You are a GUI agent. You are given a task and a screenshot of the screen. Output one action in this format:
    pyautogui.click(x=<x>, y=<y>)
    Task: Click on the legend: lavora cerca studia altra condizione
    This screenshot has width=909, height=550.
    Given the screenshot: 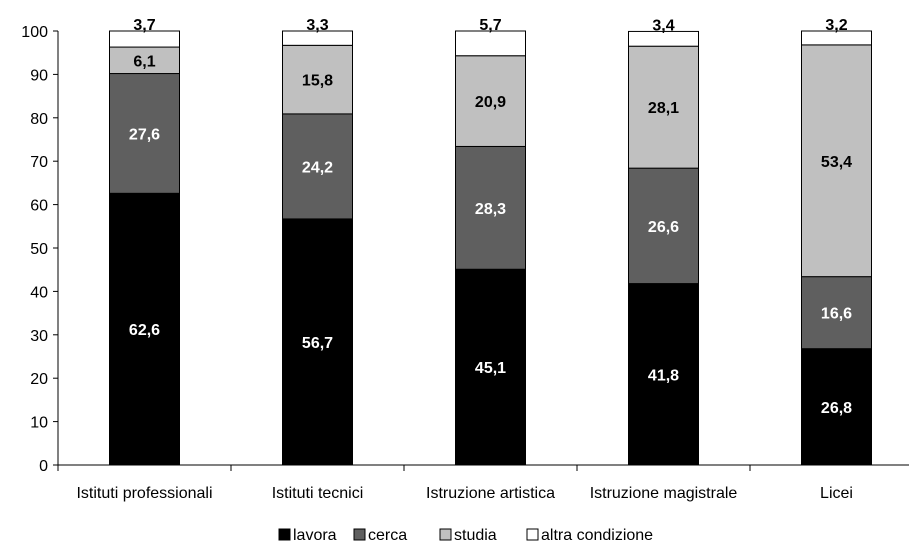 What is the action you would take?
    pyautogui.click(x=465, y=535)
    